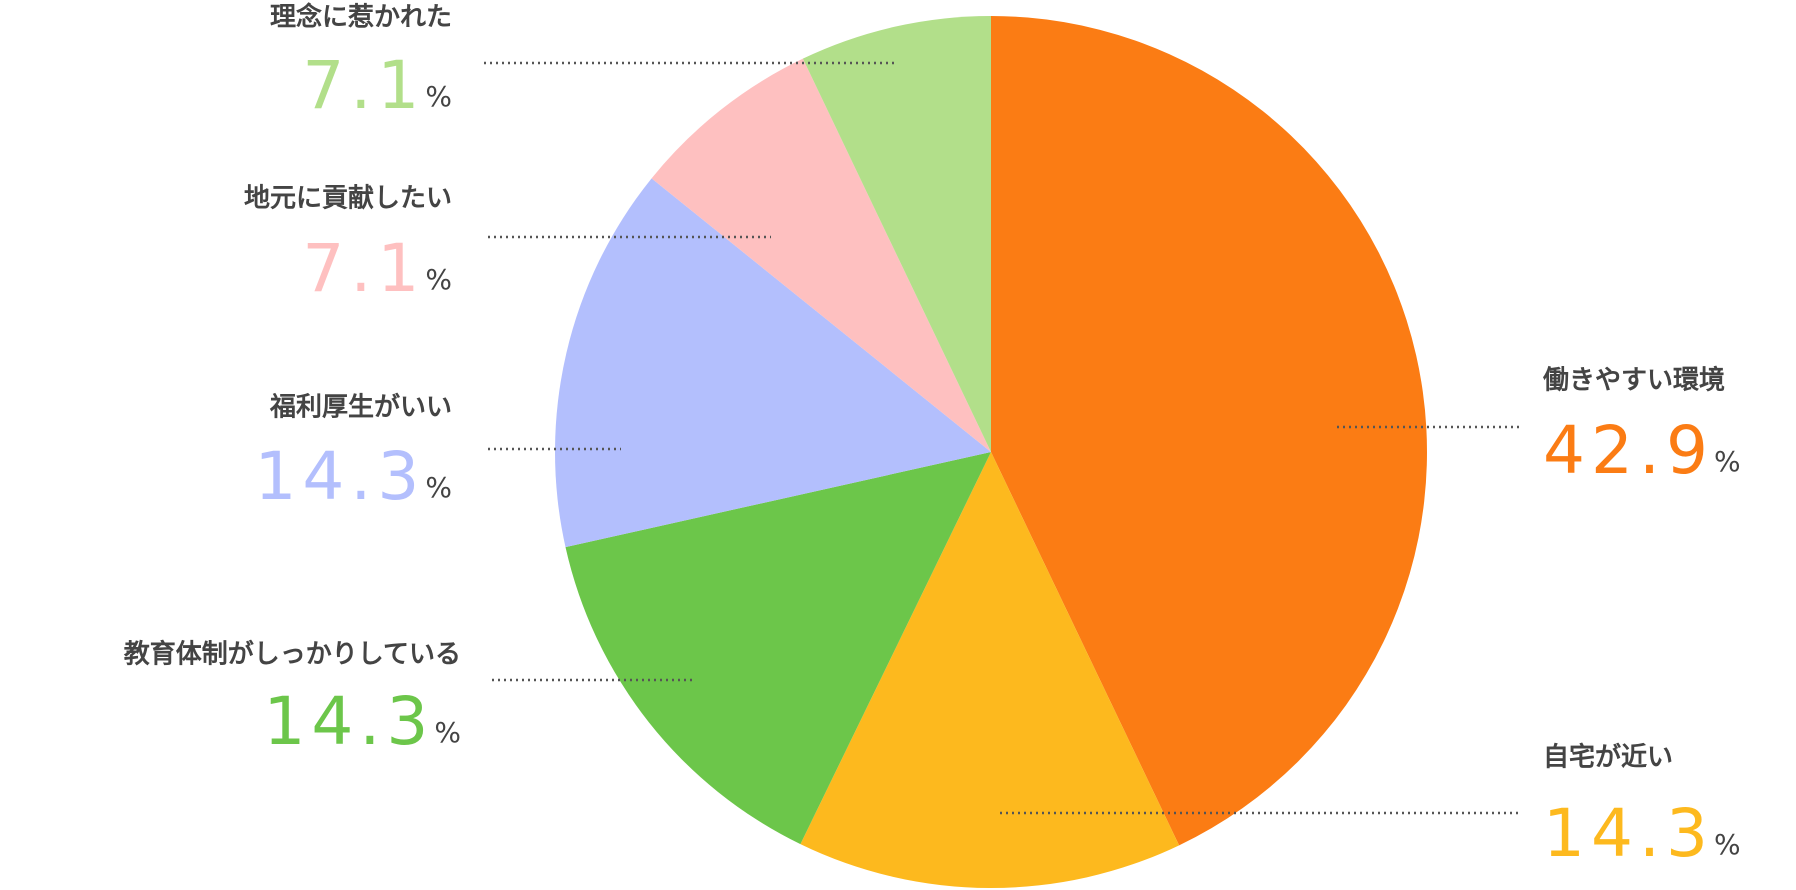 This screenshot has width=1796, height=890. I want to click on category-label: 福利厚生がいい, so click(360, 407).